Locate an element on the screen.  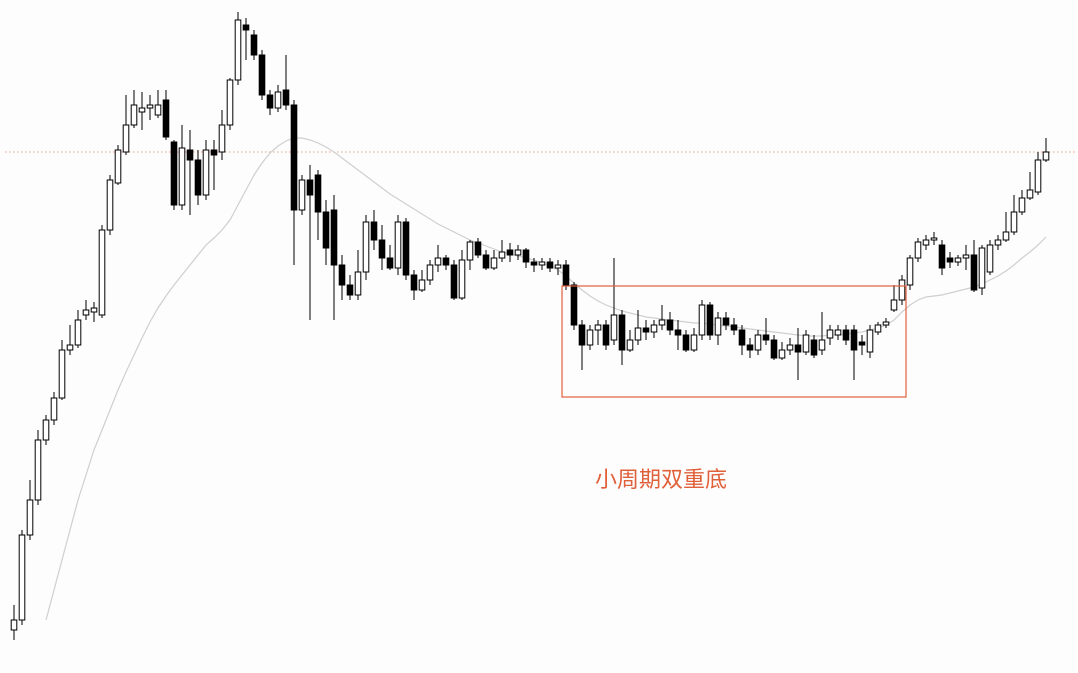
annotation-label: 小周期双重底 is located at coordinates (661, 480).